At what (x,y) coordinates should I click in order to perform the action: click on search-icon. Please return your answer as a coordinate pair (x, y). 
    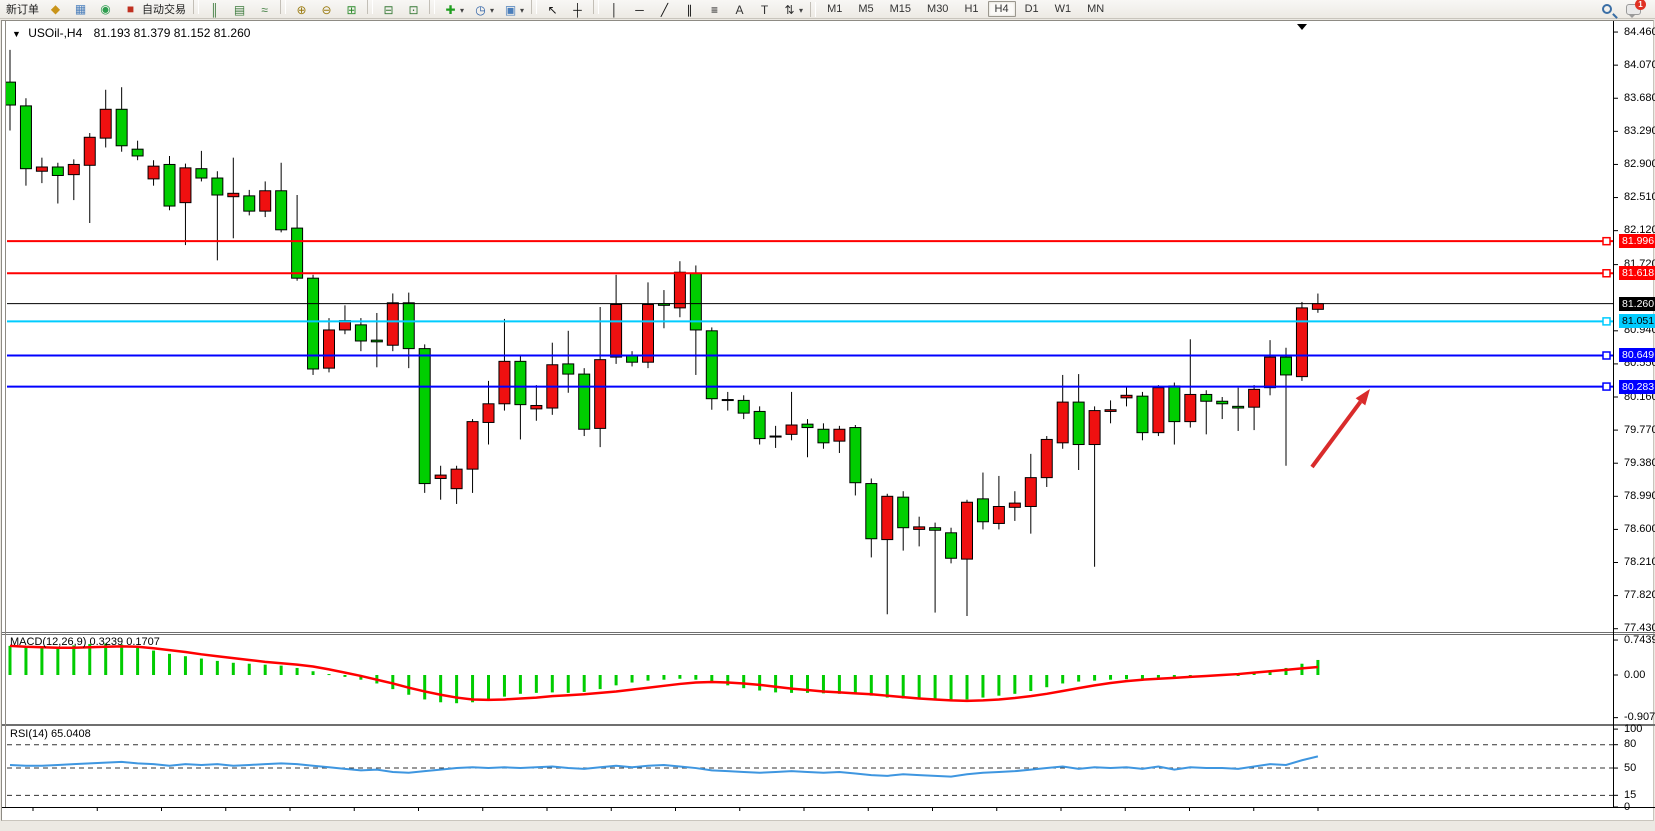
    Looking at the image, I should click on (1607, 9).